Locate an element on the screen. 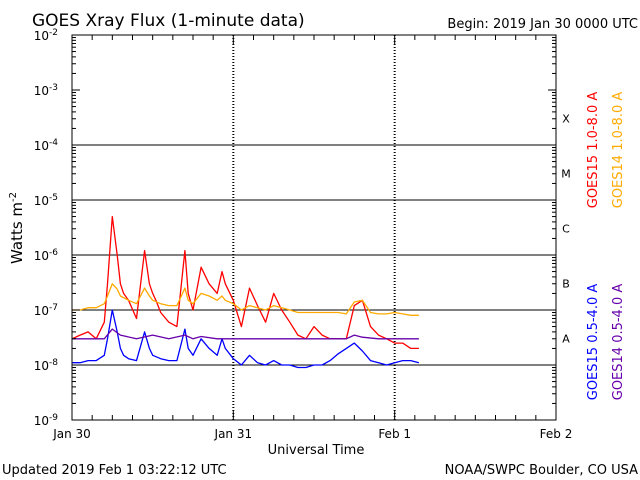 The width and height of the screenshot is (640, 480). x-tick-label: Jan 31 is located at coordinates (233, 434).